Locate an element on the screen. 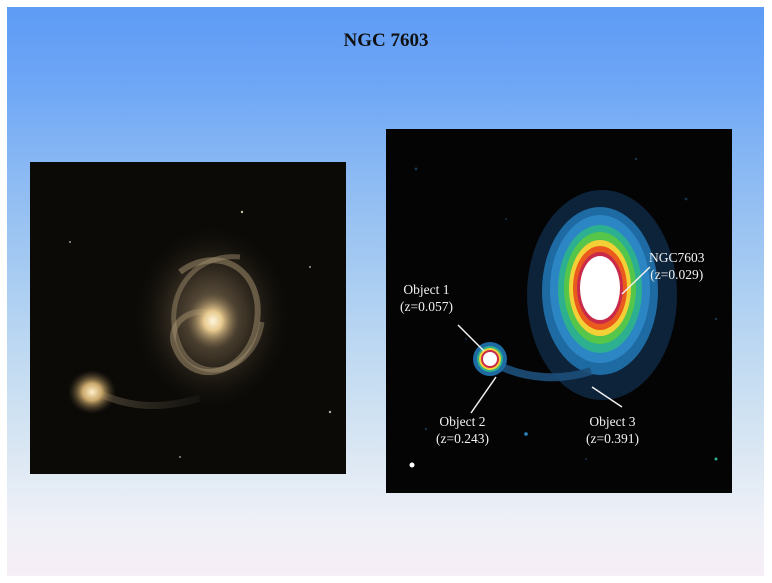 This screenshot has width=772, height=583. slide-title: NGC 7603 is located at coordinates (386, 40).